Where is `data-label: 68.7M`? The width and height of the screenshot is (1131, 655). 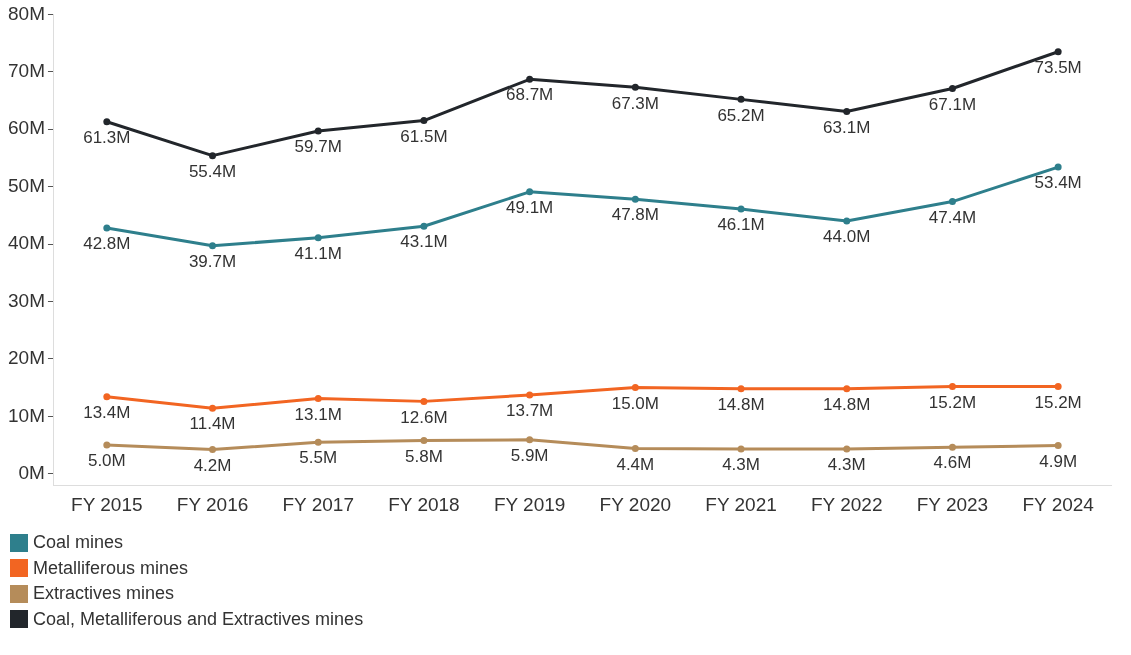
data-label: 68.7M is located at coordinates (530, 95).